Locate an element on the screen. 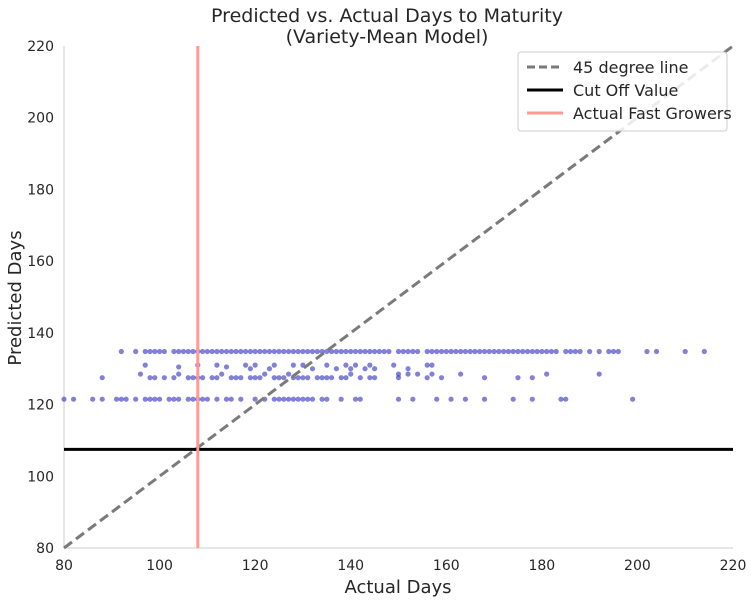  y-tick-label: 100 is located at coordinates (40, 477).